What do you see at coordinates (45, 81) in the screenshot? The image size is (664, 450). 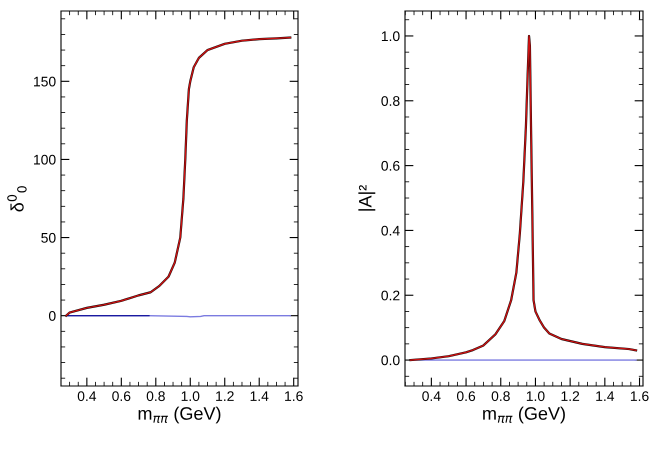 I see `y-tick-label: 150` at bounding box center [45, 81].